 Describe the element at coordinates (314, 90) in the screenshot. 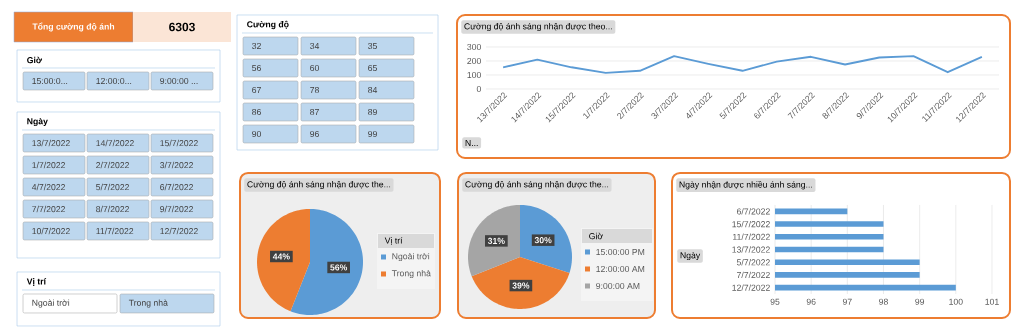

I see `category-label: 78` at that location.